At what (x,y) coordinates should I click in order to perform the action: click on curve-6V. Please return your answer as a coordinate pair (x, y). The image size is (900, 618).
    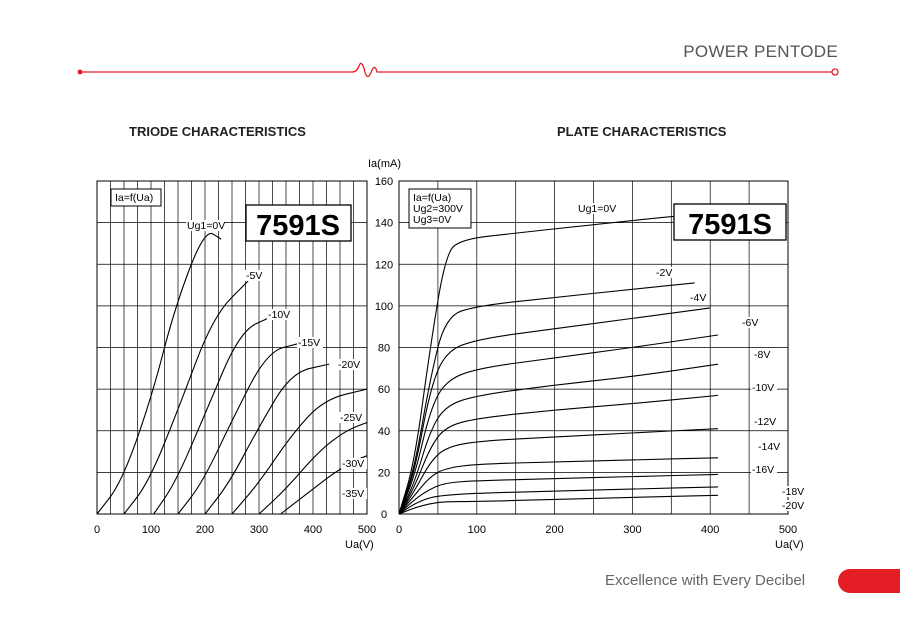
    Looking at the image, I should click on (558, 424).